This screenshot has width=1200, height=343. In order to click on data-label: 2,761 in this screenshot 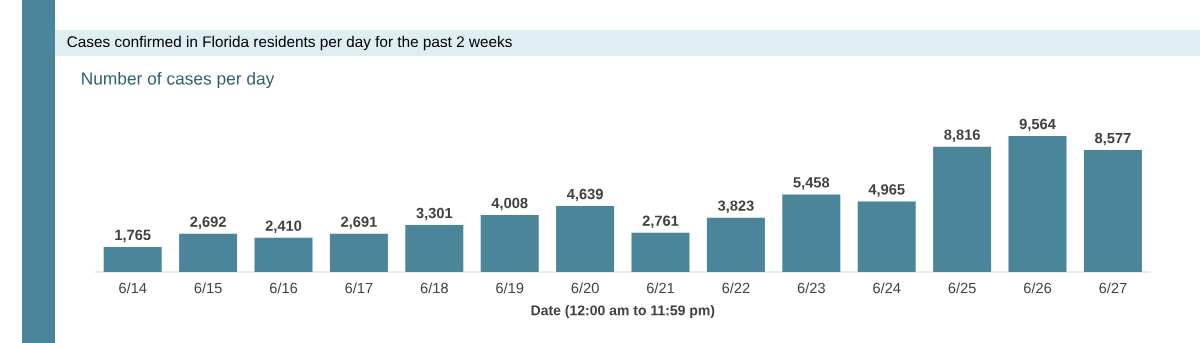, I will do `click(660, 222)`.